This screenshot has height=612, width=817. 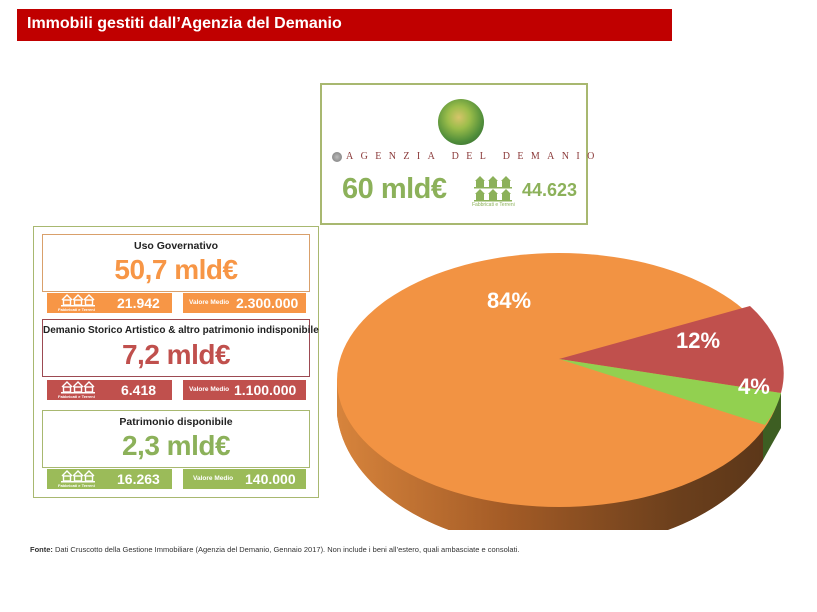 I want to click on category-value: 2,3 mld€, so click(x=176, y=445).